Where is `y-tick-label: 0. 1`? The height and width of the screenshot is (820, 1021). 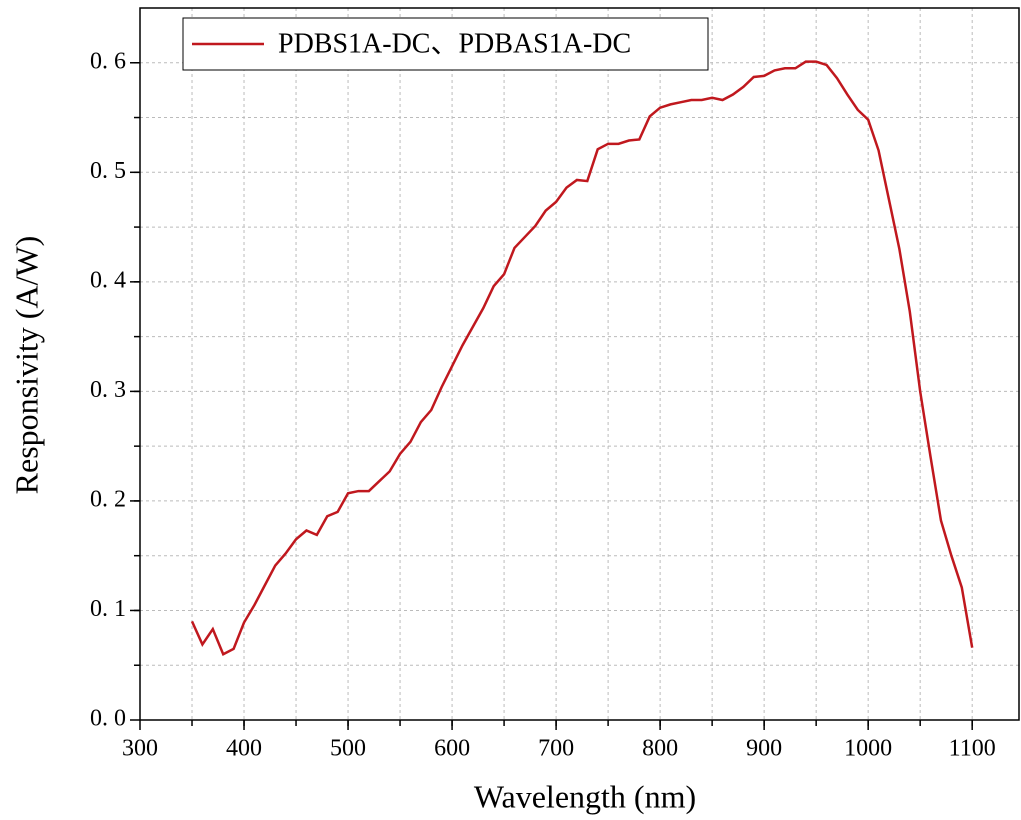
y-tick-label: 0. 1 is located at coordinates (108, 609).